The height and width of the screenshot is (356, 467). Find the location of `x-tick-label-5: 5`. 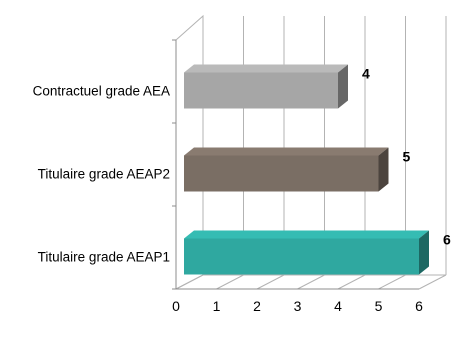

x-tick-label-5: 5 is located at coordinates (379, 306).